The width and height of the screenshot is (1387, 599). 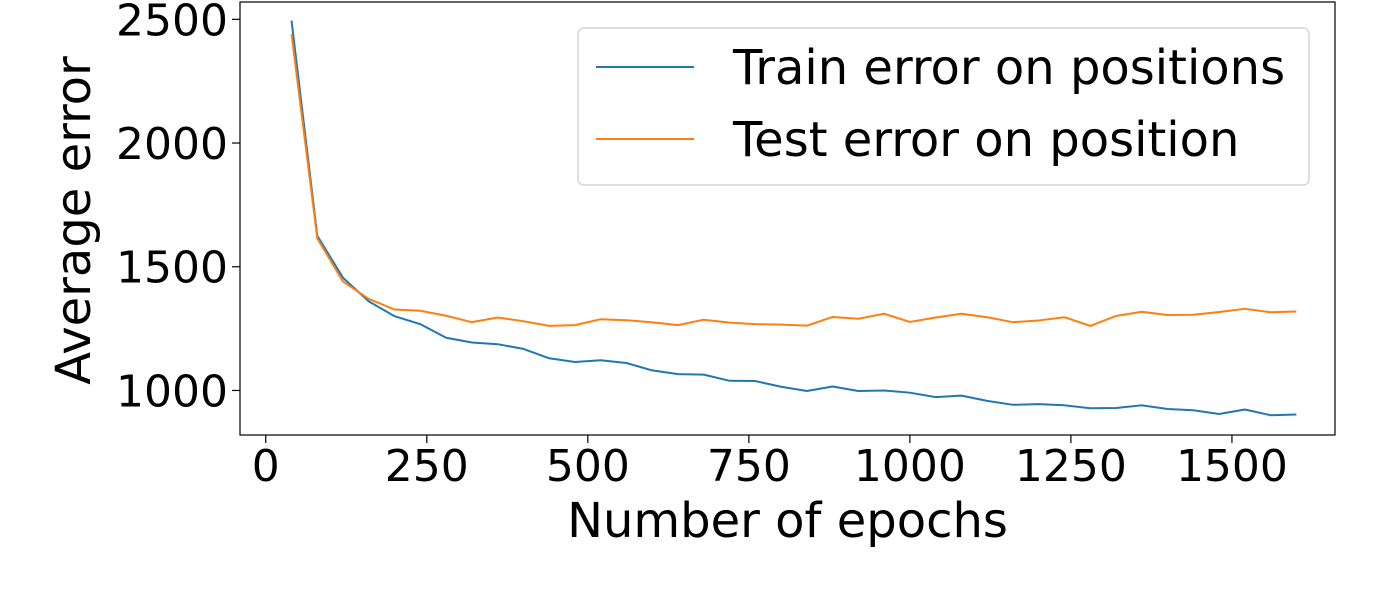 I want to click on y-axis-ticks: 1000 1500 2000 2500, so click(x=178, y=208).